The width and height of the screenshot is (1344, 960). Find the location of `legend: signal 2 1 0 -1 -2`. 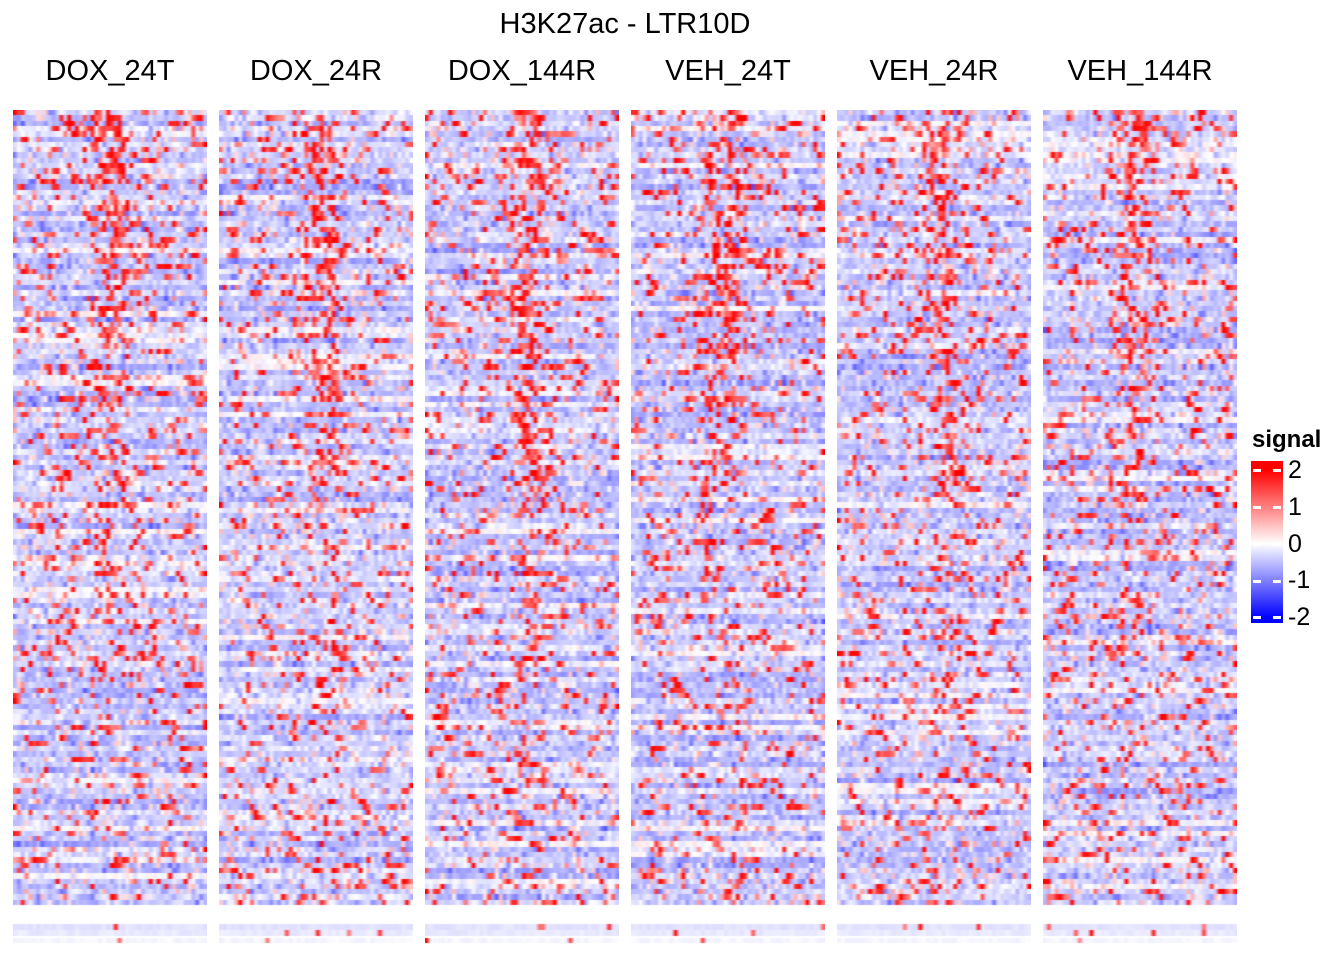

legend: signal 2 1 0 -1 -2 is located at coordinates (1295, 531).